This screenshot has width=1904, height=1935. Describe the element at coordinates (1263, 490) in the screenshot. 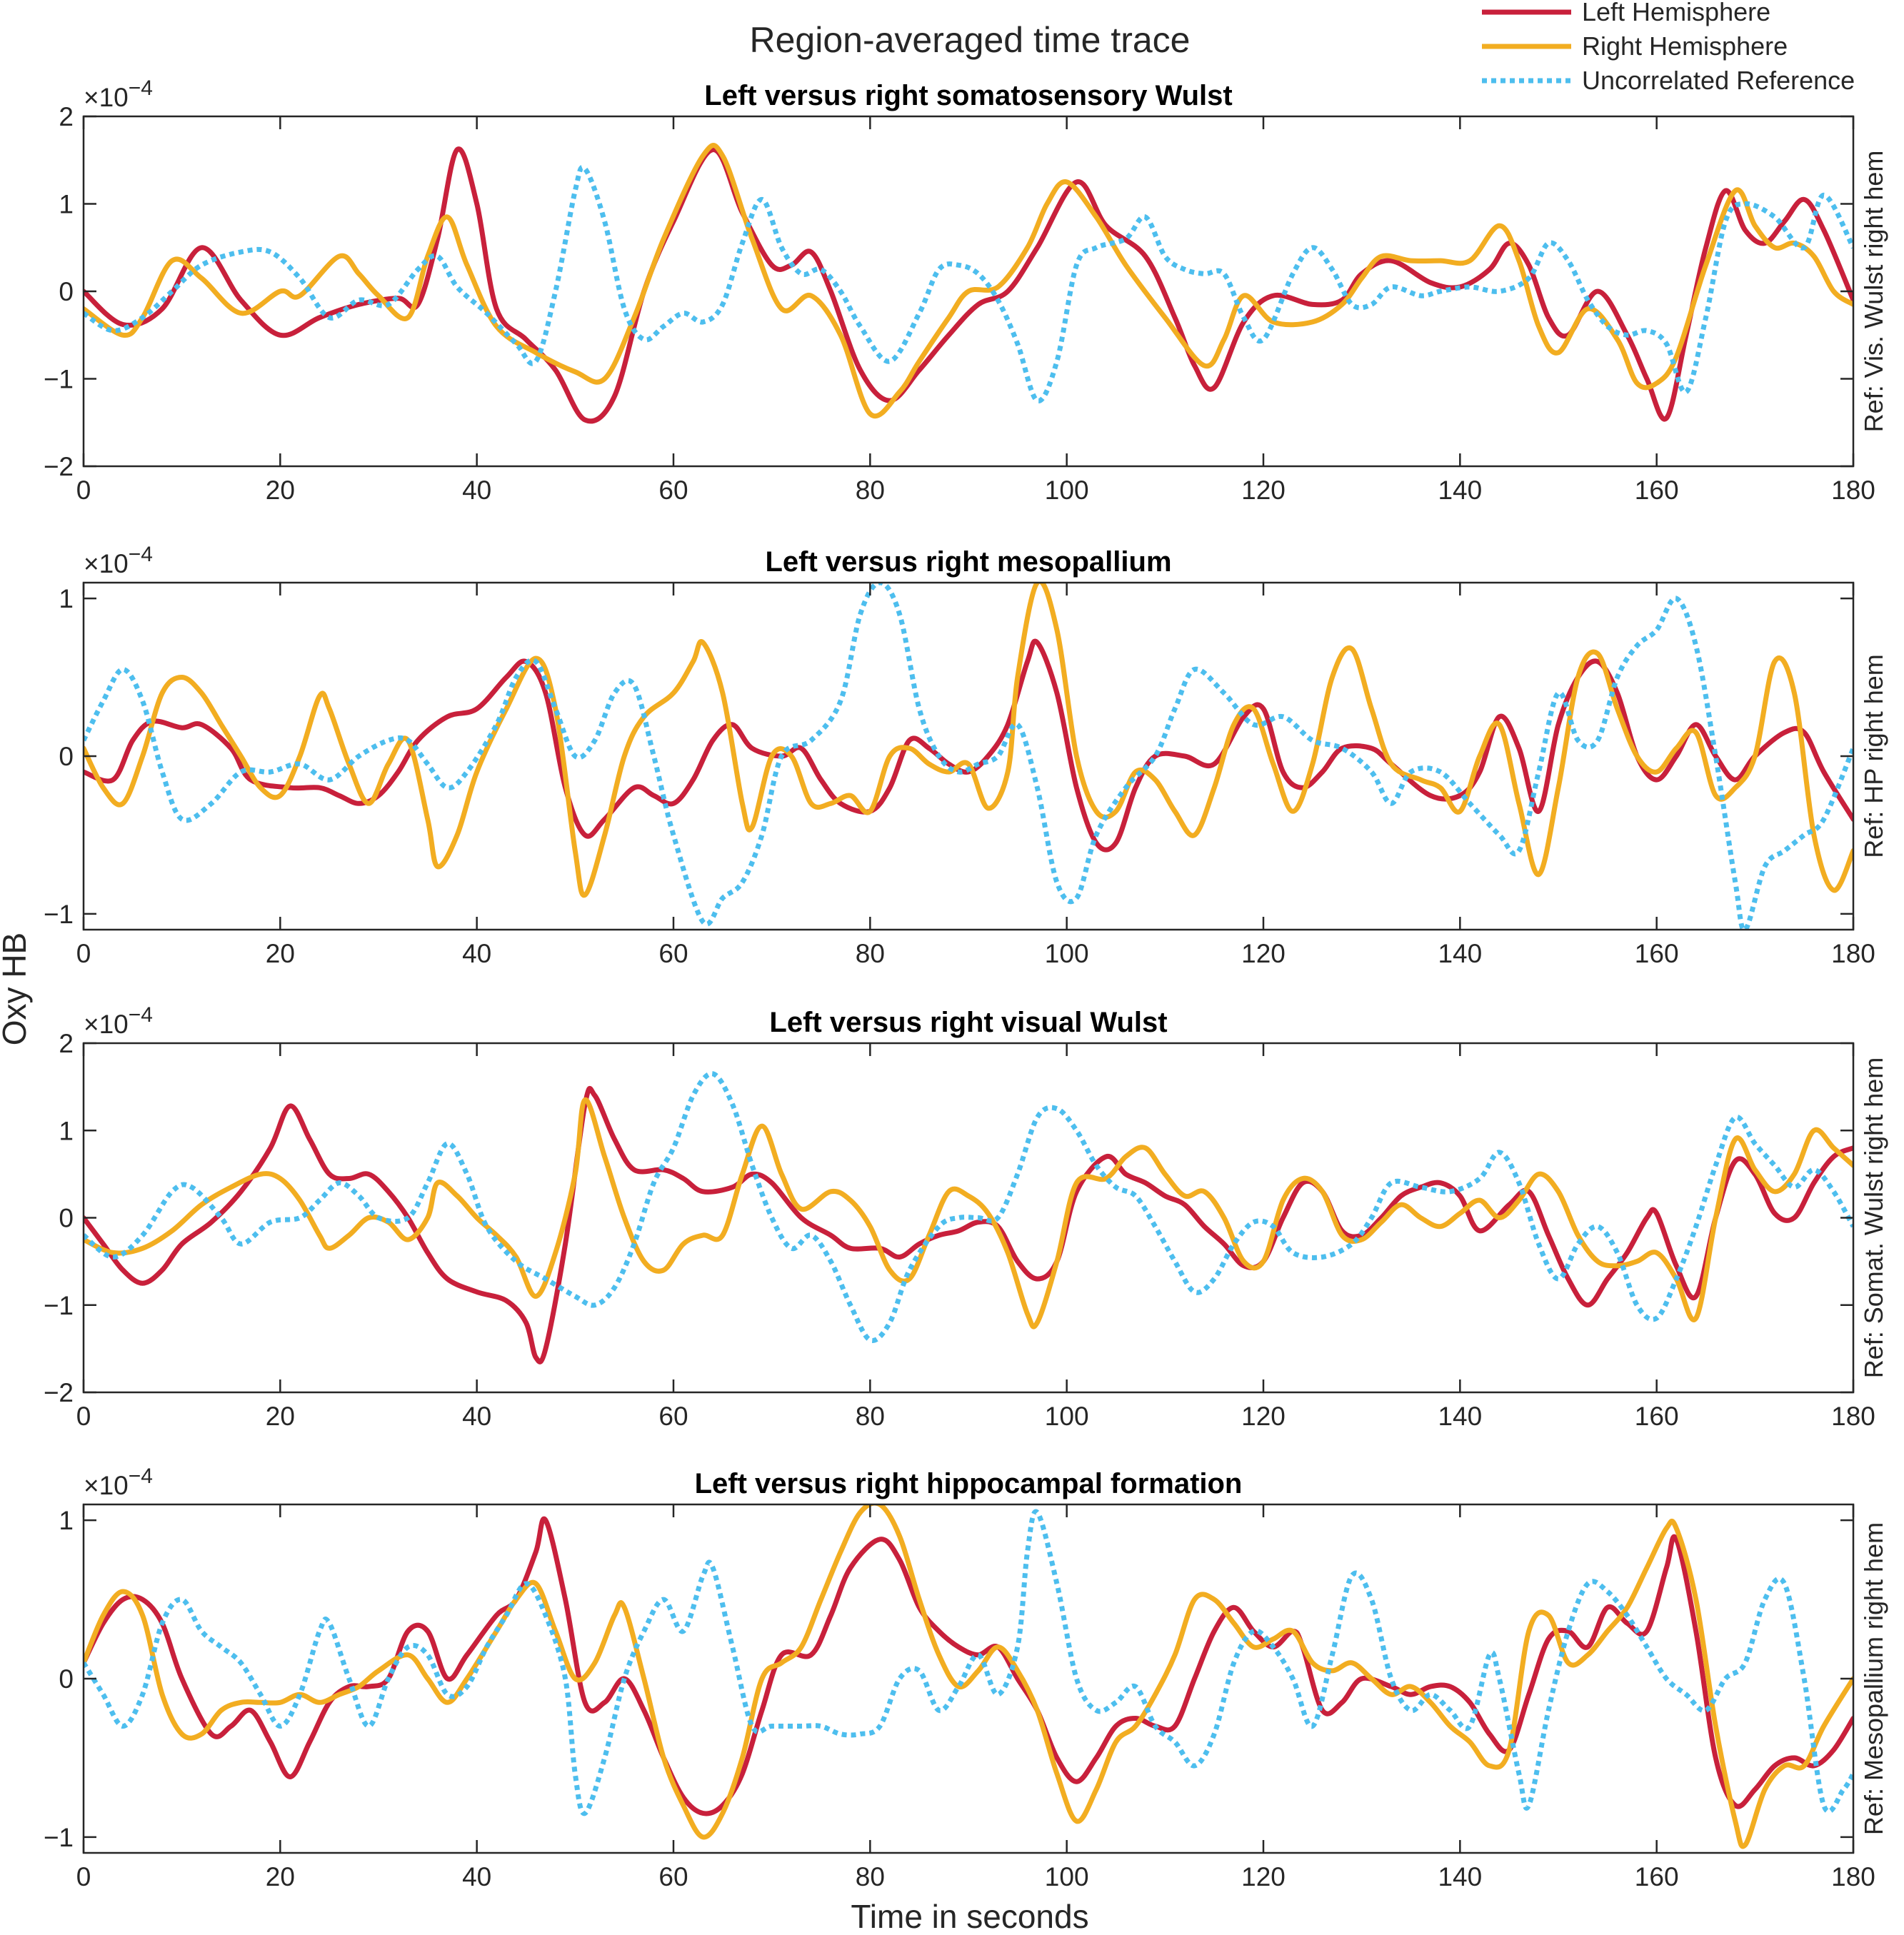

I see `panel-1-x-tick-label-120: 120` at that location.